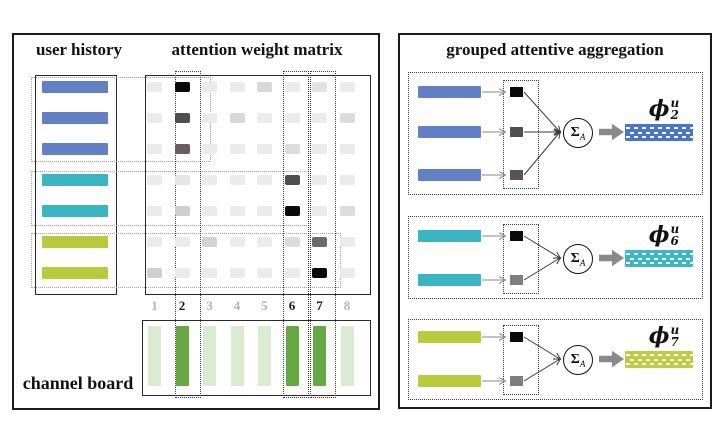  Describe the element at coordinates (78, 383) in the screenshot. I see `channel-board-label: channel board` at that location.